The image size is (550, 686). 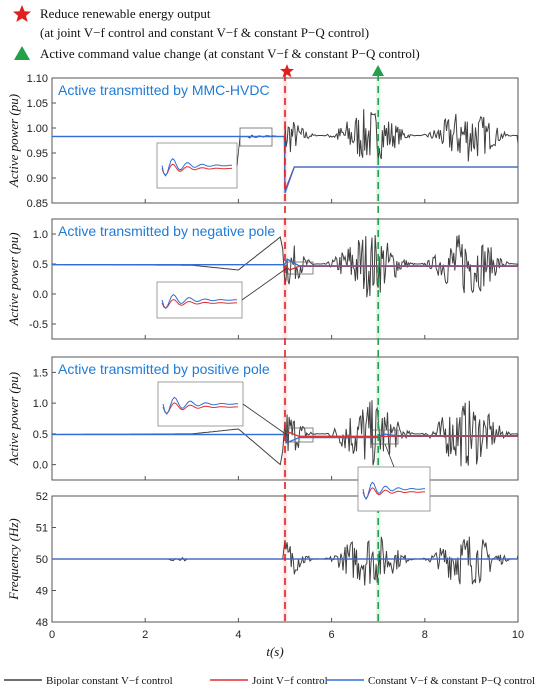 What do you see at coordinates (40, 373) in the screenshot?
I see `y-tick-label: 1.5` at bounding box center [40, 373].